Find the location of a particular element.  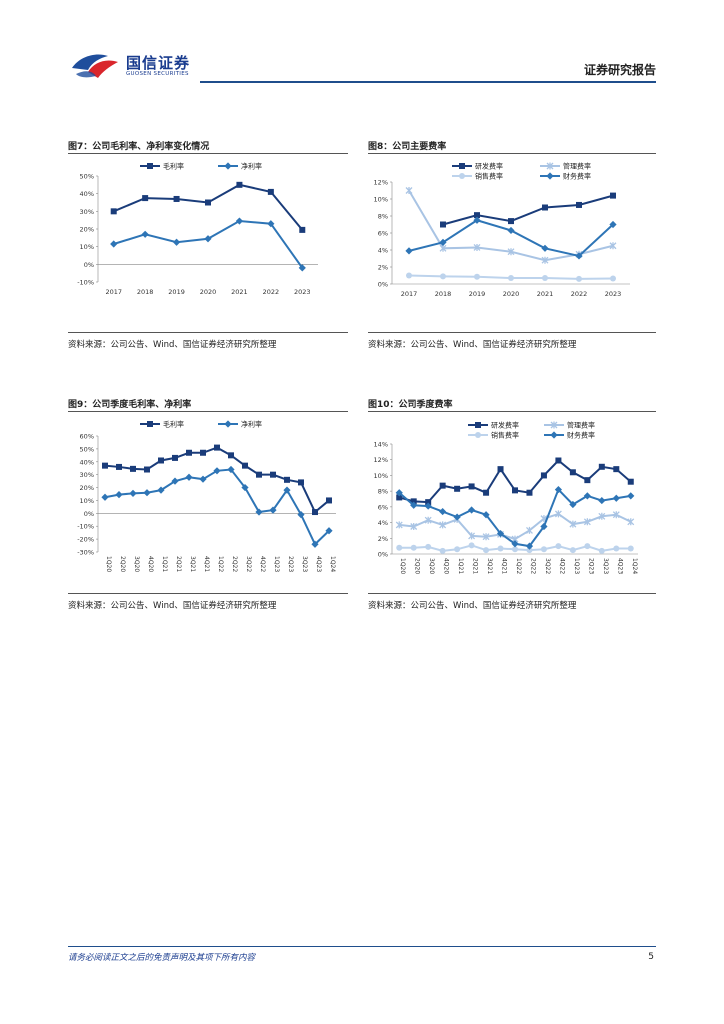

x-tick-label: 2017 is located at coordinates (113, 292).